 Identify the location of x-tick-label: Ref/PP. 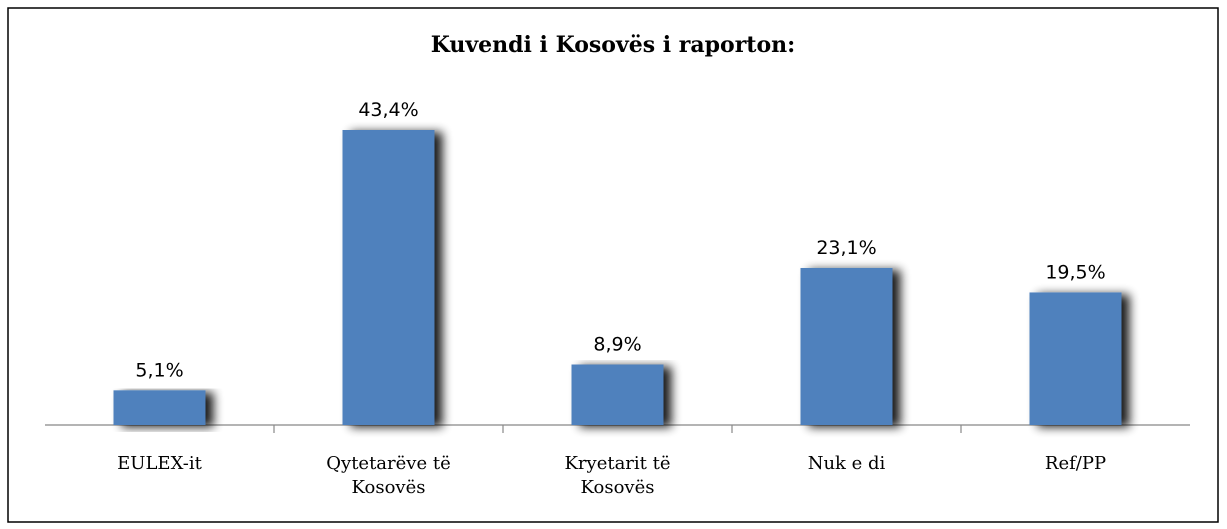
(1075, 463).